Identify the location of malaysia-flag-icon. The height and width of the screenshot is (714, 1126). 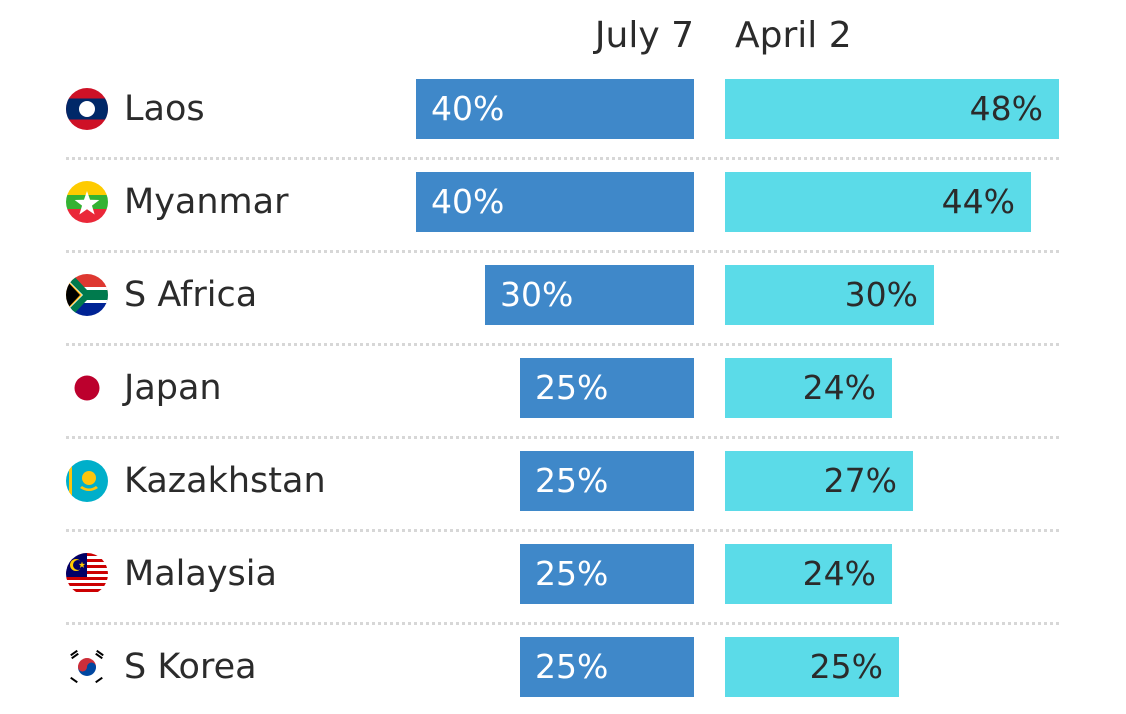
(87, 574).